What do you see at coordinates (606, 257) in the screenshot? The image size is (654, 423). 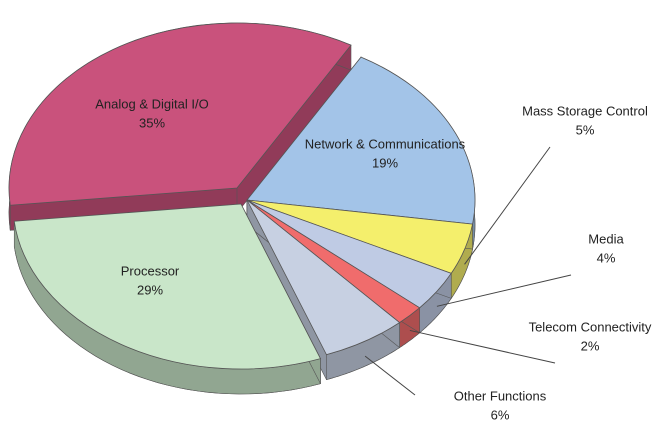 I see `slice-value-label: 4%` at bounding box center [606, 257].